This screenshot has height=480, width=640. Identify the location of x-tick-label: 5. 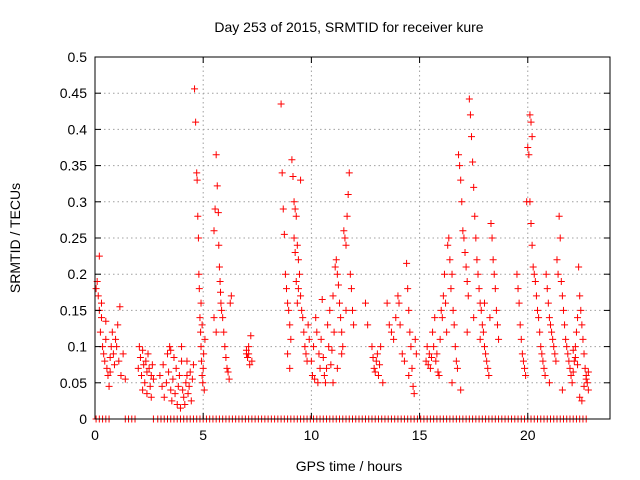
(203, 435).